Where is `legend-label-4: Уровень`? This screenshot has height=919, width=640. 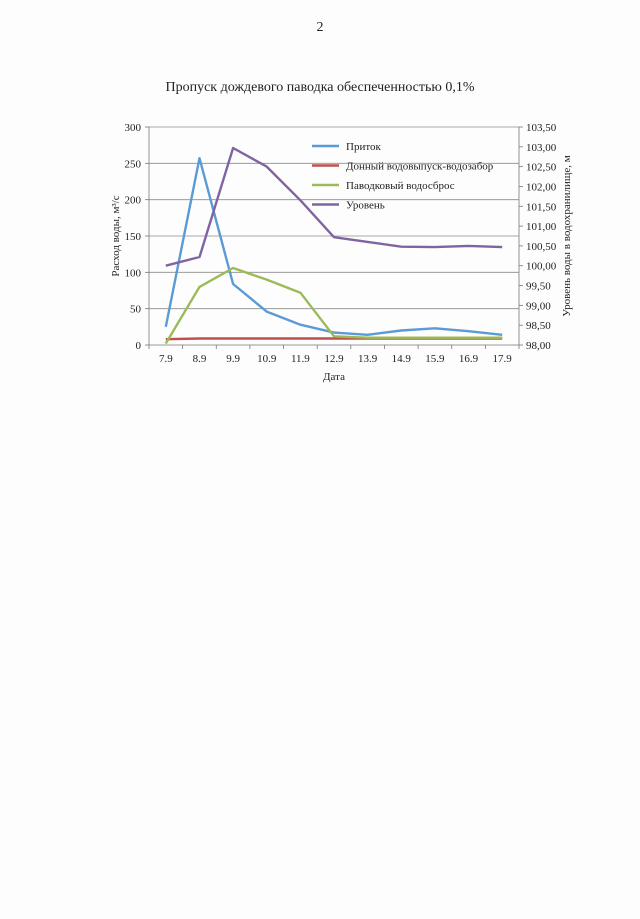 legend-label-4: Уровень is located at coordinates (365, 206).